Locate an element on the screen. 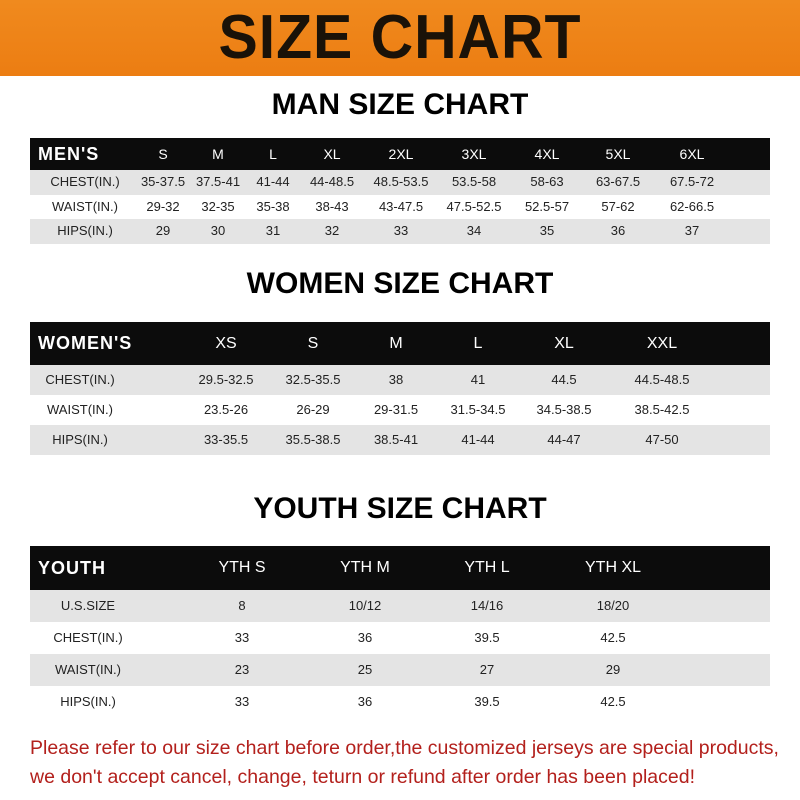  table-cell: 8 is located at coordinates (242, 605).